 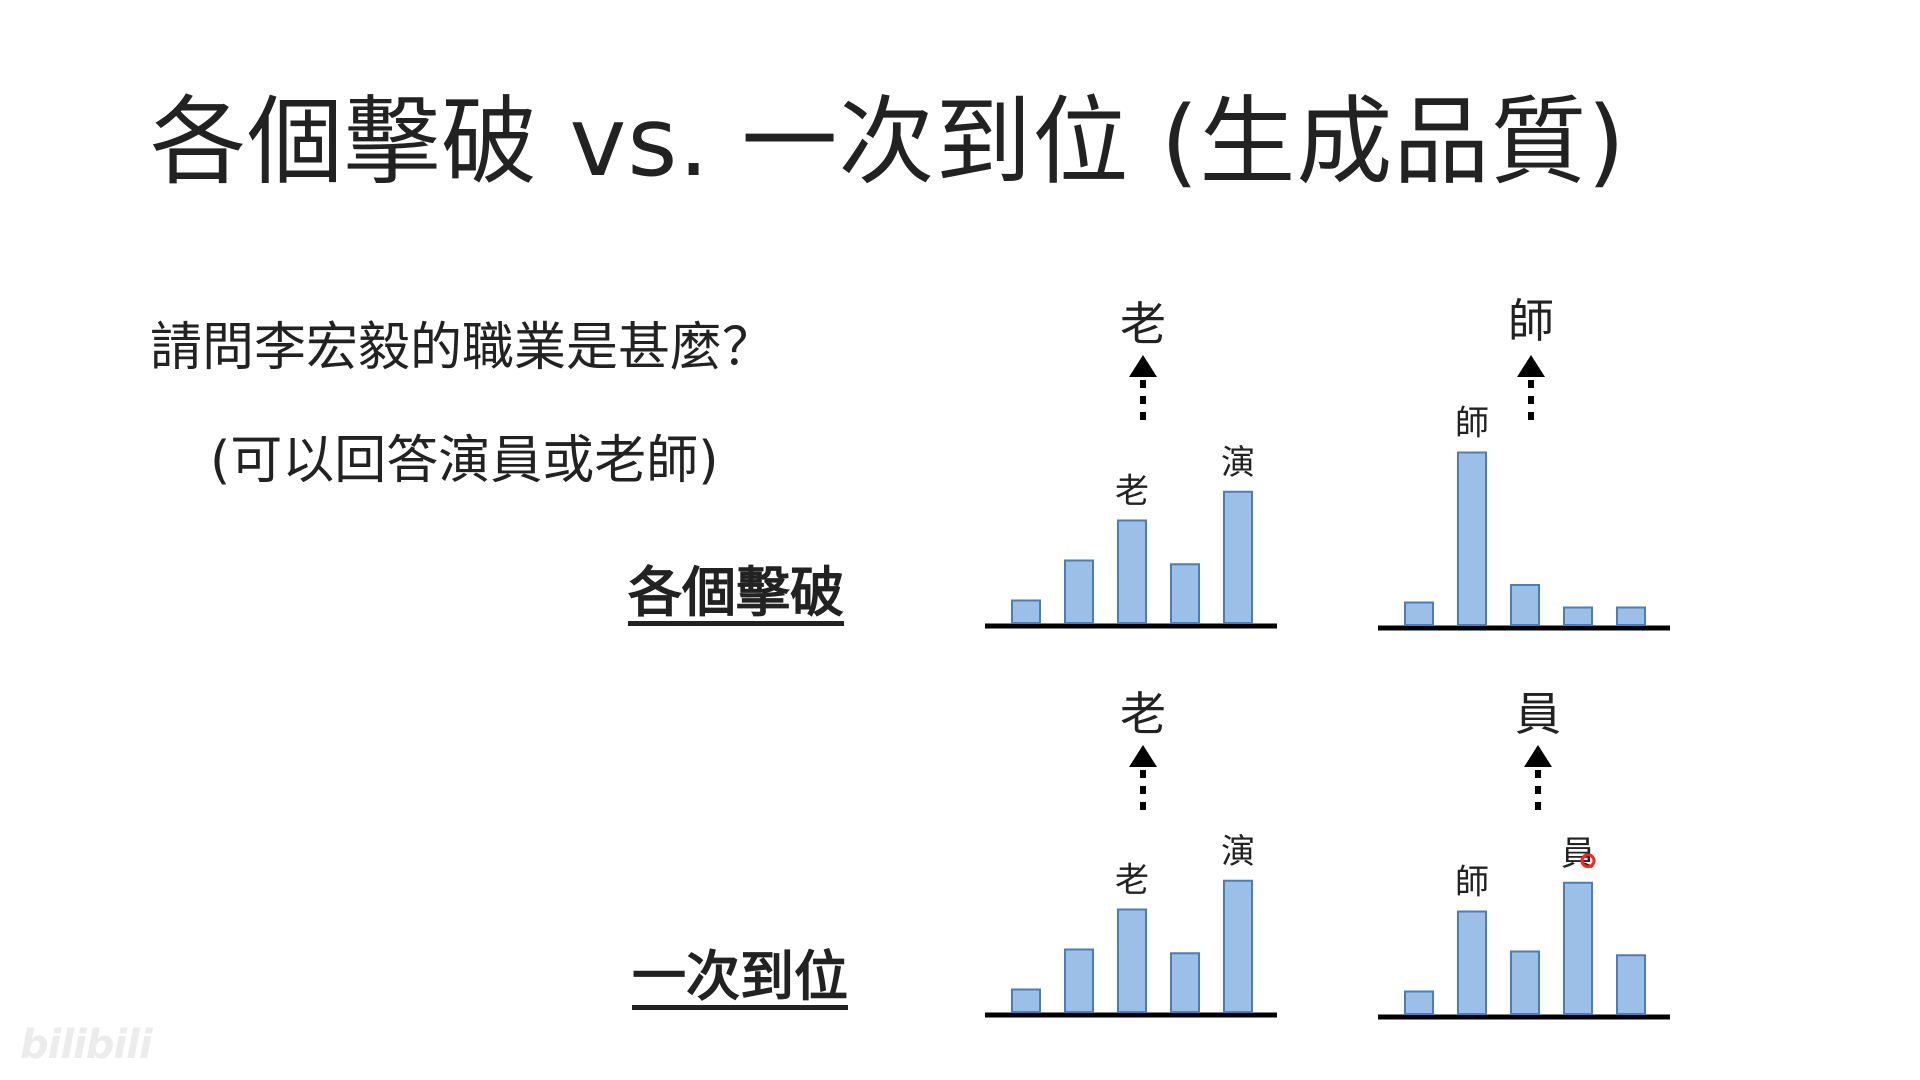 I want to click on row-label-at-once: 一次到位, so click(x=740, y=976).